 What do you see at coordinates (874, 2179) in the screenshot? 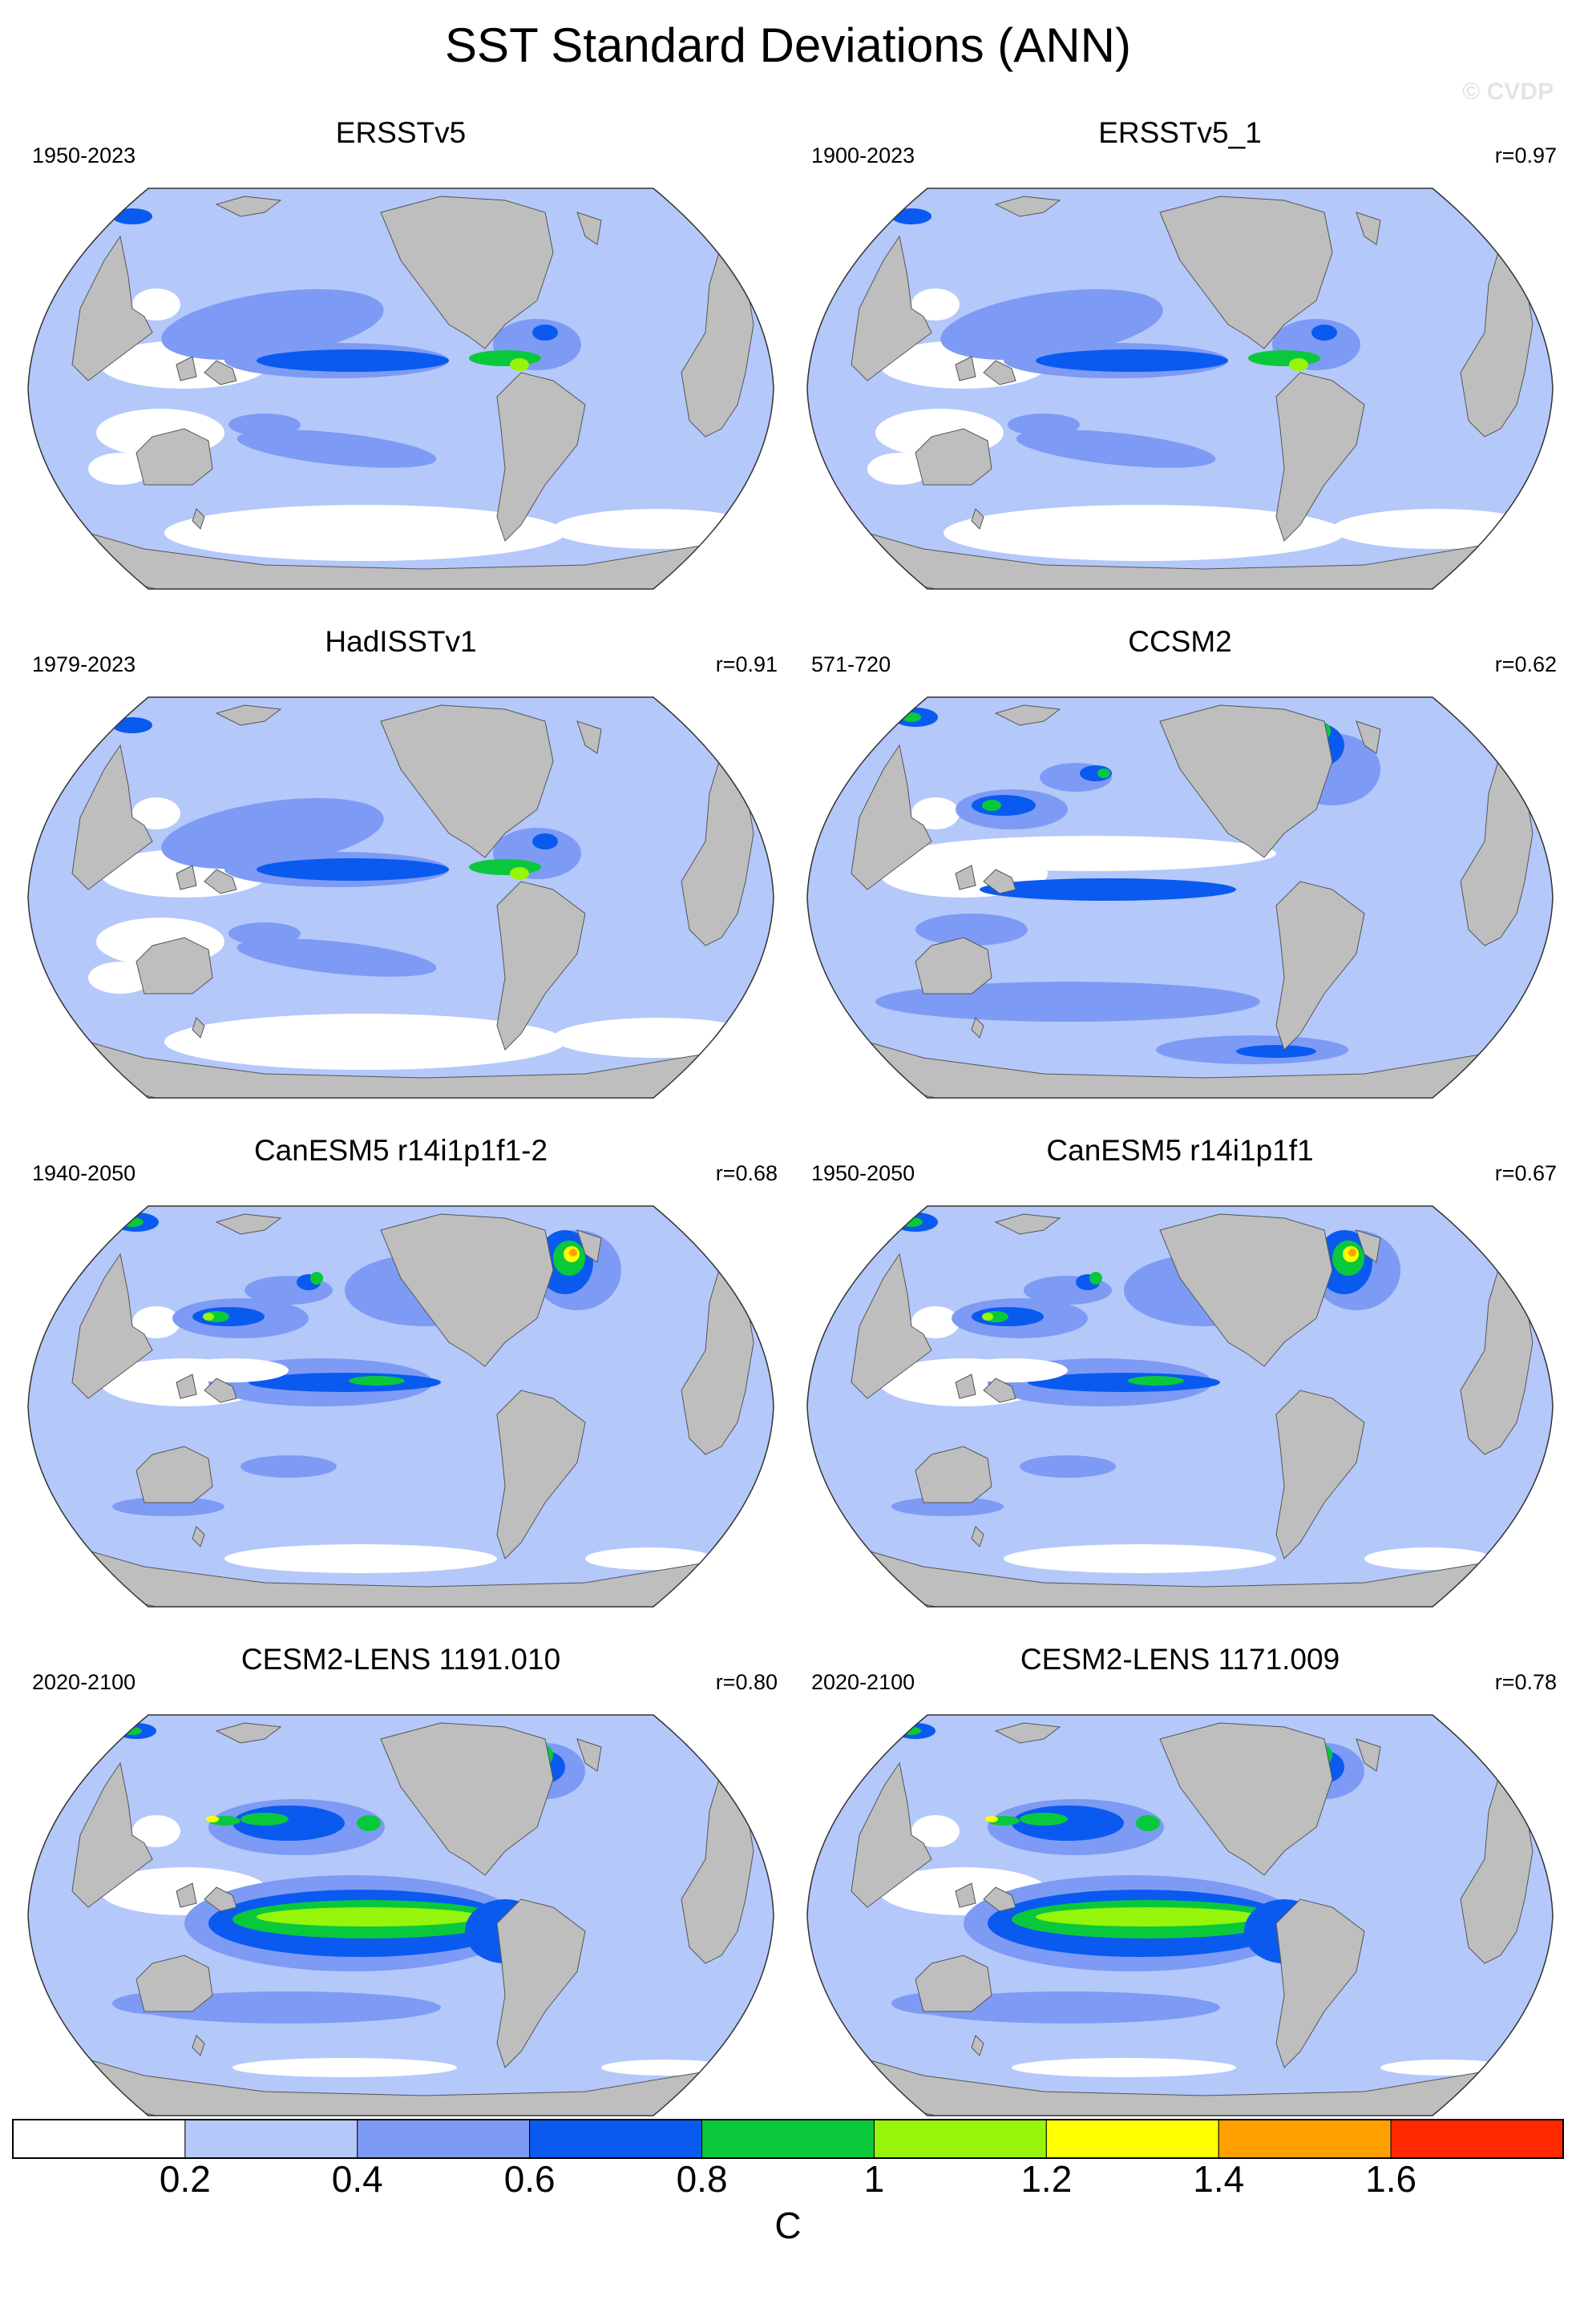
I see `colorbar-tick-label: 1` at bounding box center [874, 2179].